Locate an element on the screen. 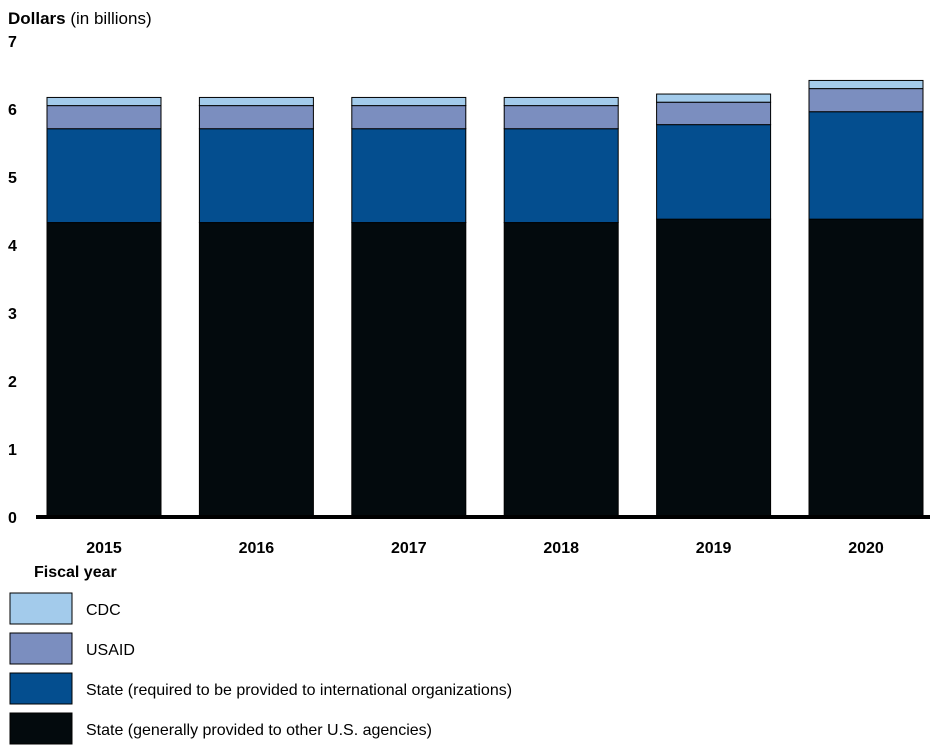 This screenshot has width=932, height=745. x-tick-label: 2018 is located at coordinates (561, 548).